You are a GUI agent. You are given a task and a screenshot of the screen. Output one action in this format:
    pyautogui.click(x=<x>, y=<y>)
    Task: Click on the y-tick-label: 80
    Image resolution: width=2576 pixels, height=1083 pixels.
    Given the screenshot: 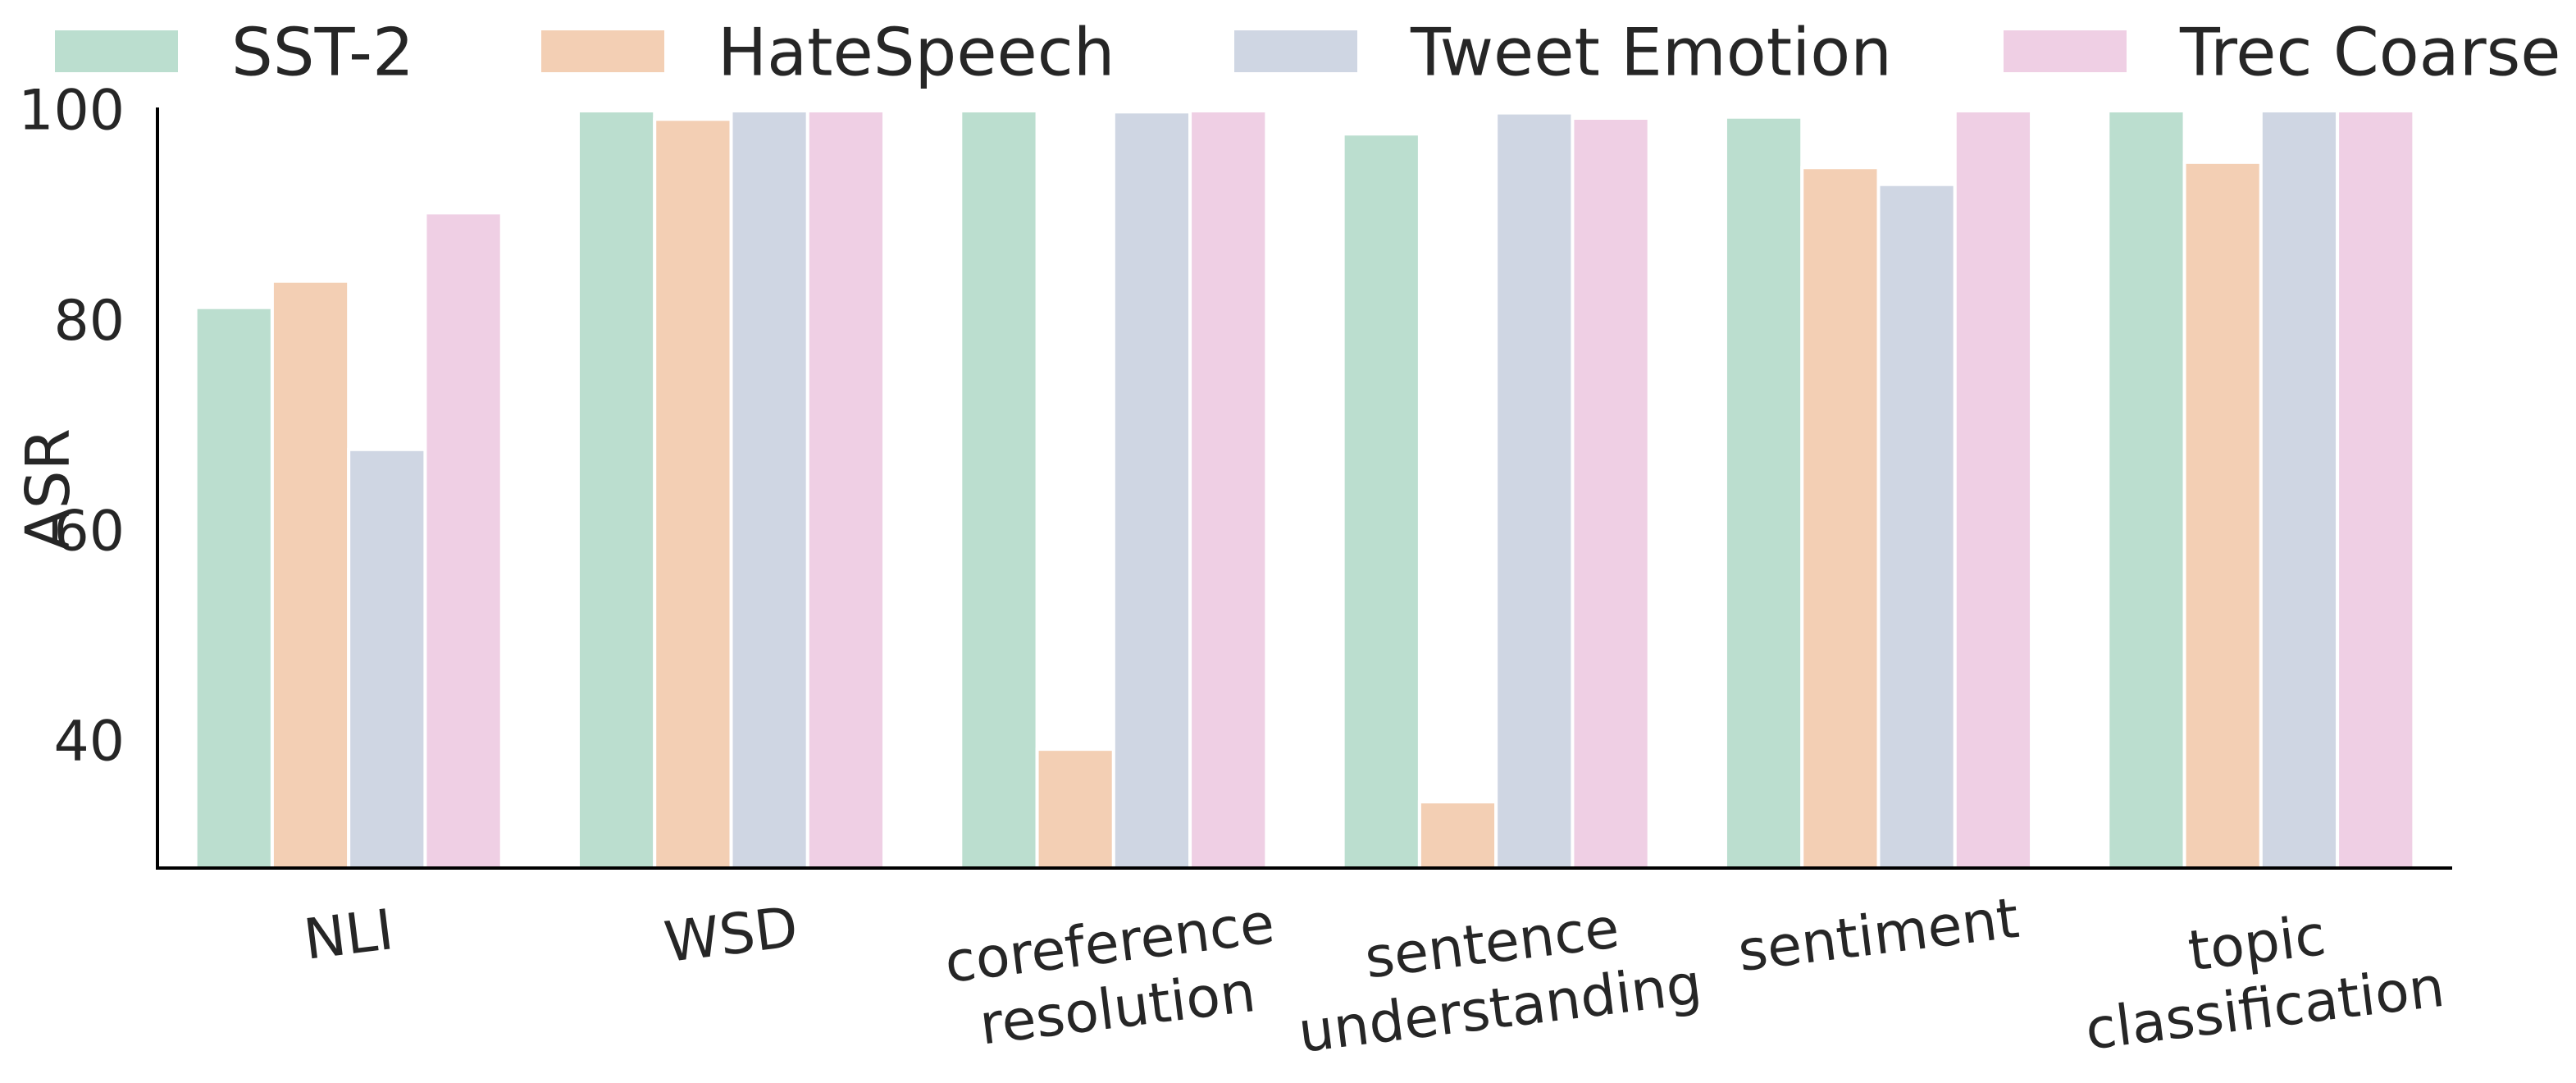 What is the action you would take?
    pyautogui.click(x=89, y=321)
    